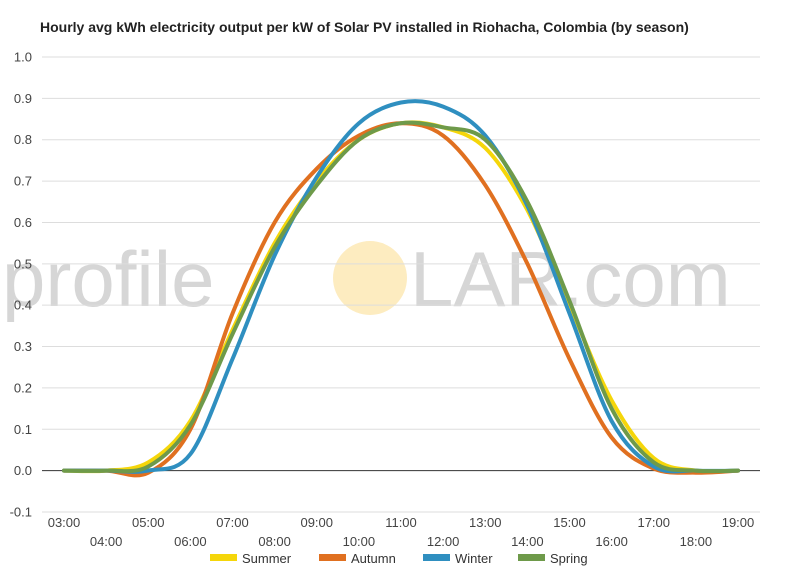  What do you see at coordinates (23, 181) in the screenshot?
I see `y-tick-label: 0.7` at bounding box center [23, 181].